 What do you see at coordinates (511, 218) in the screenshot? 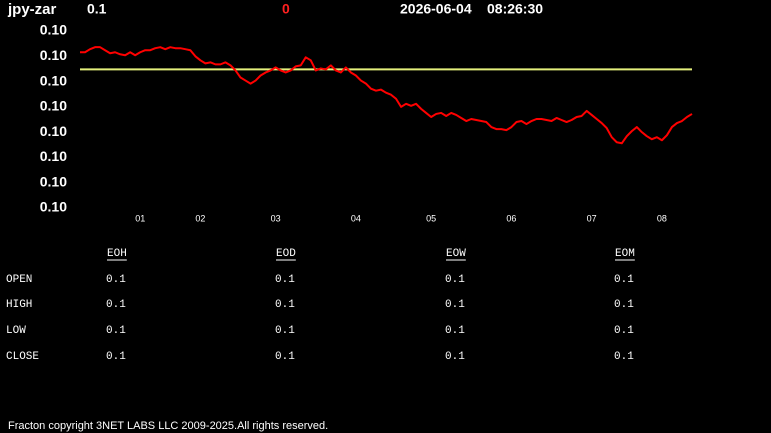
I see `x-tick-label: 06` at bounding box center [511, 218].